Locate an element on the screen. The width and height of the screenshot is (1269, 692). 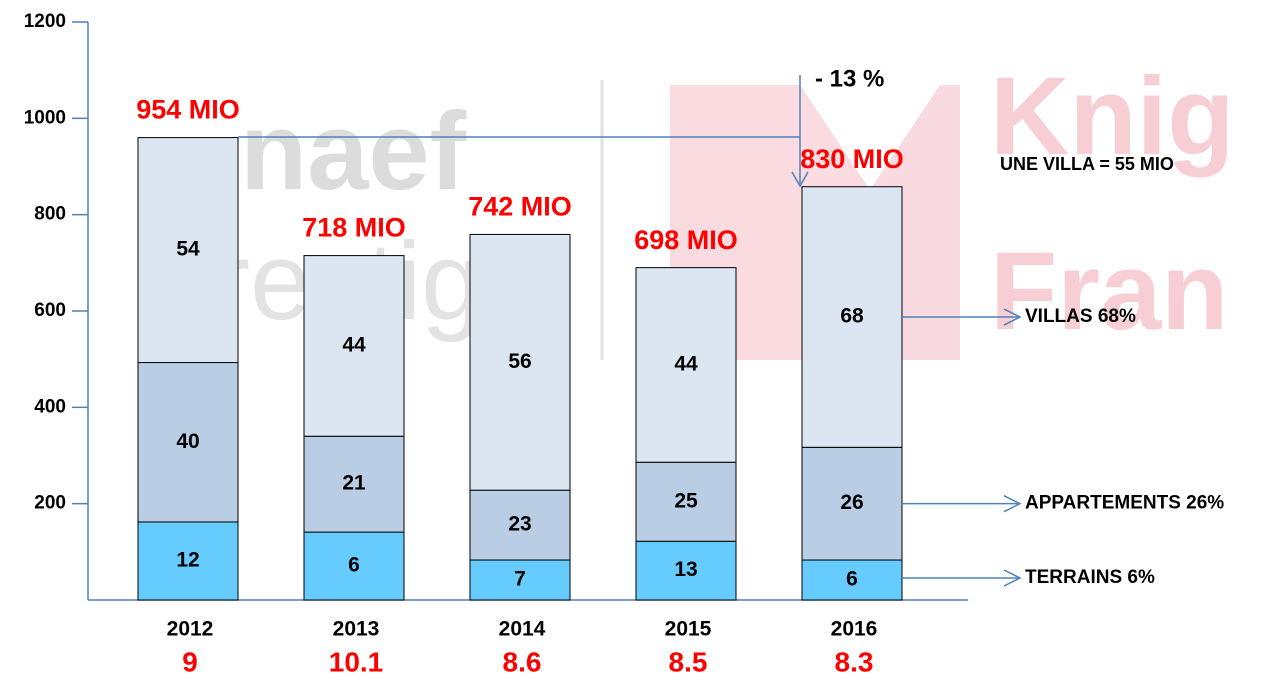
segment-label: 23 is located at coordinates (519, 524).